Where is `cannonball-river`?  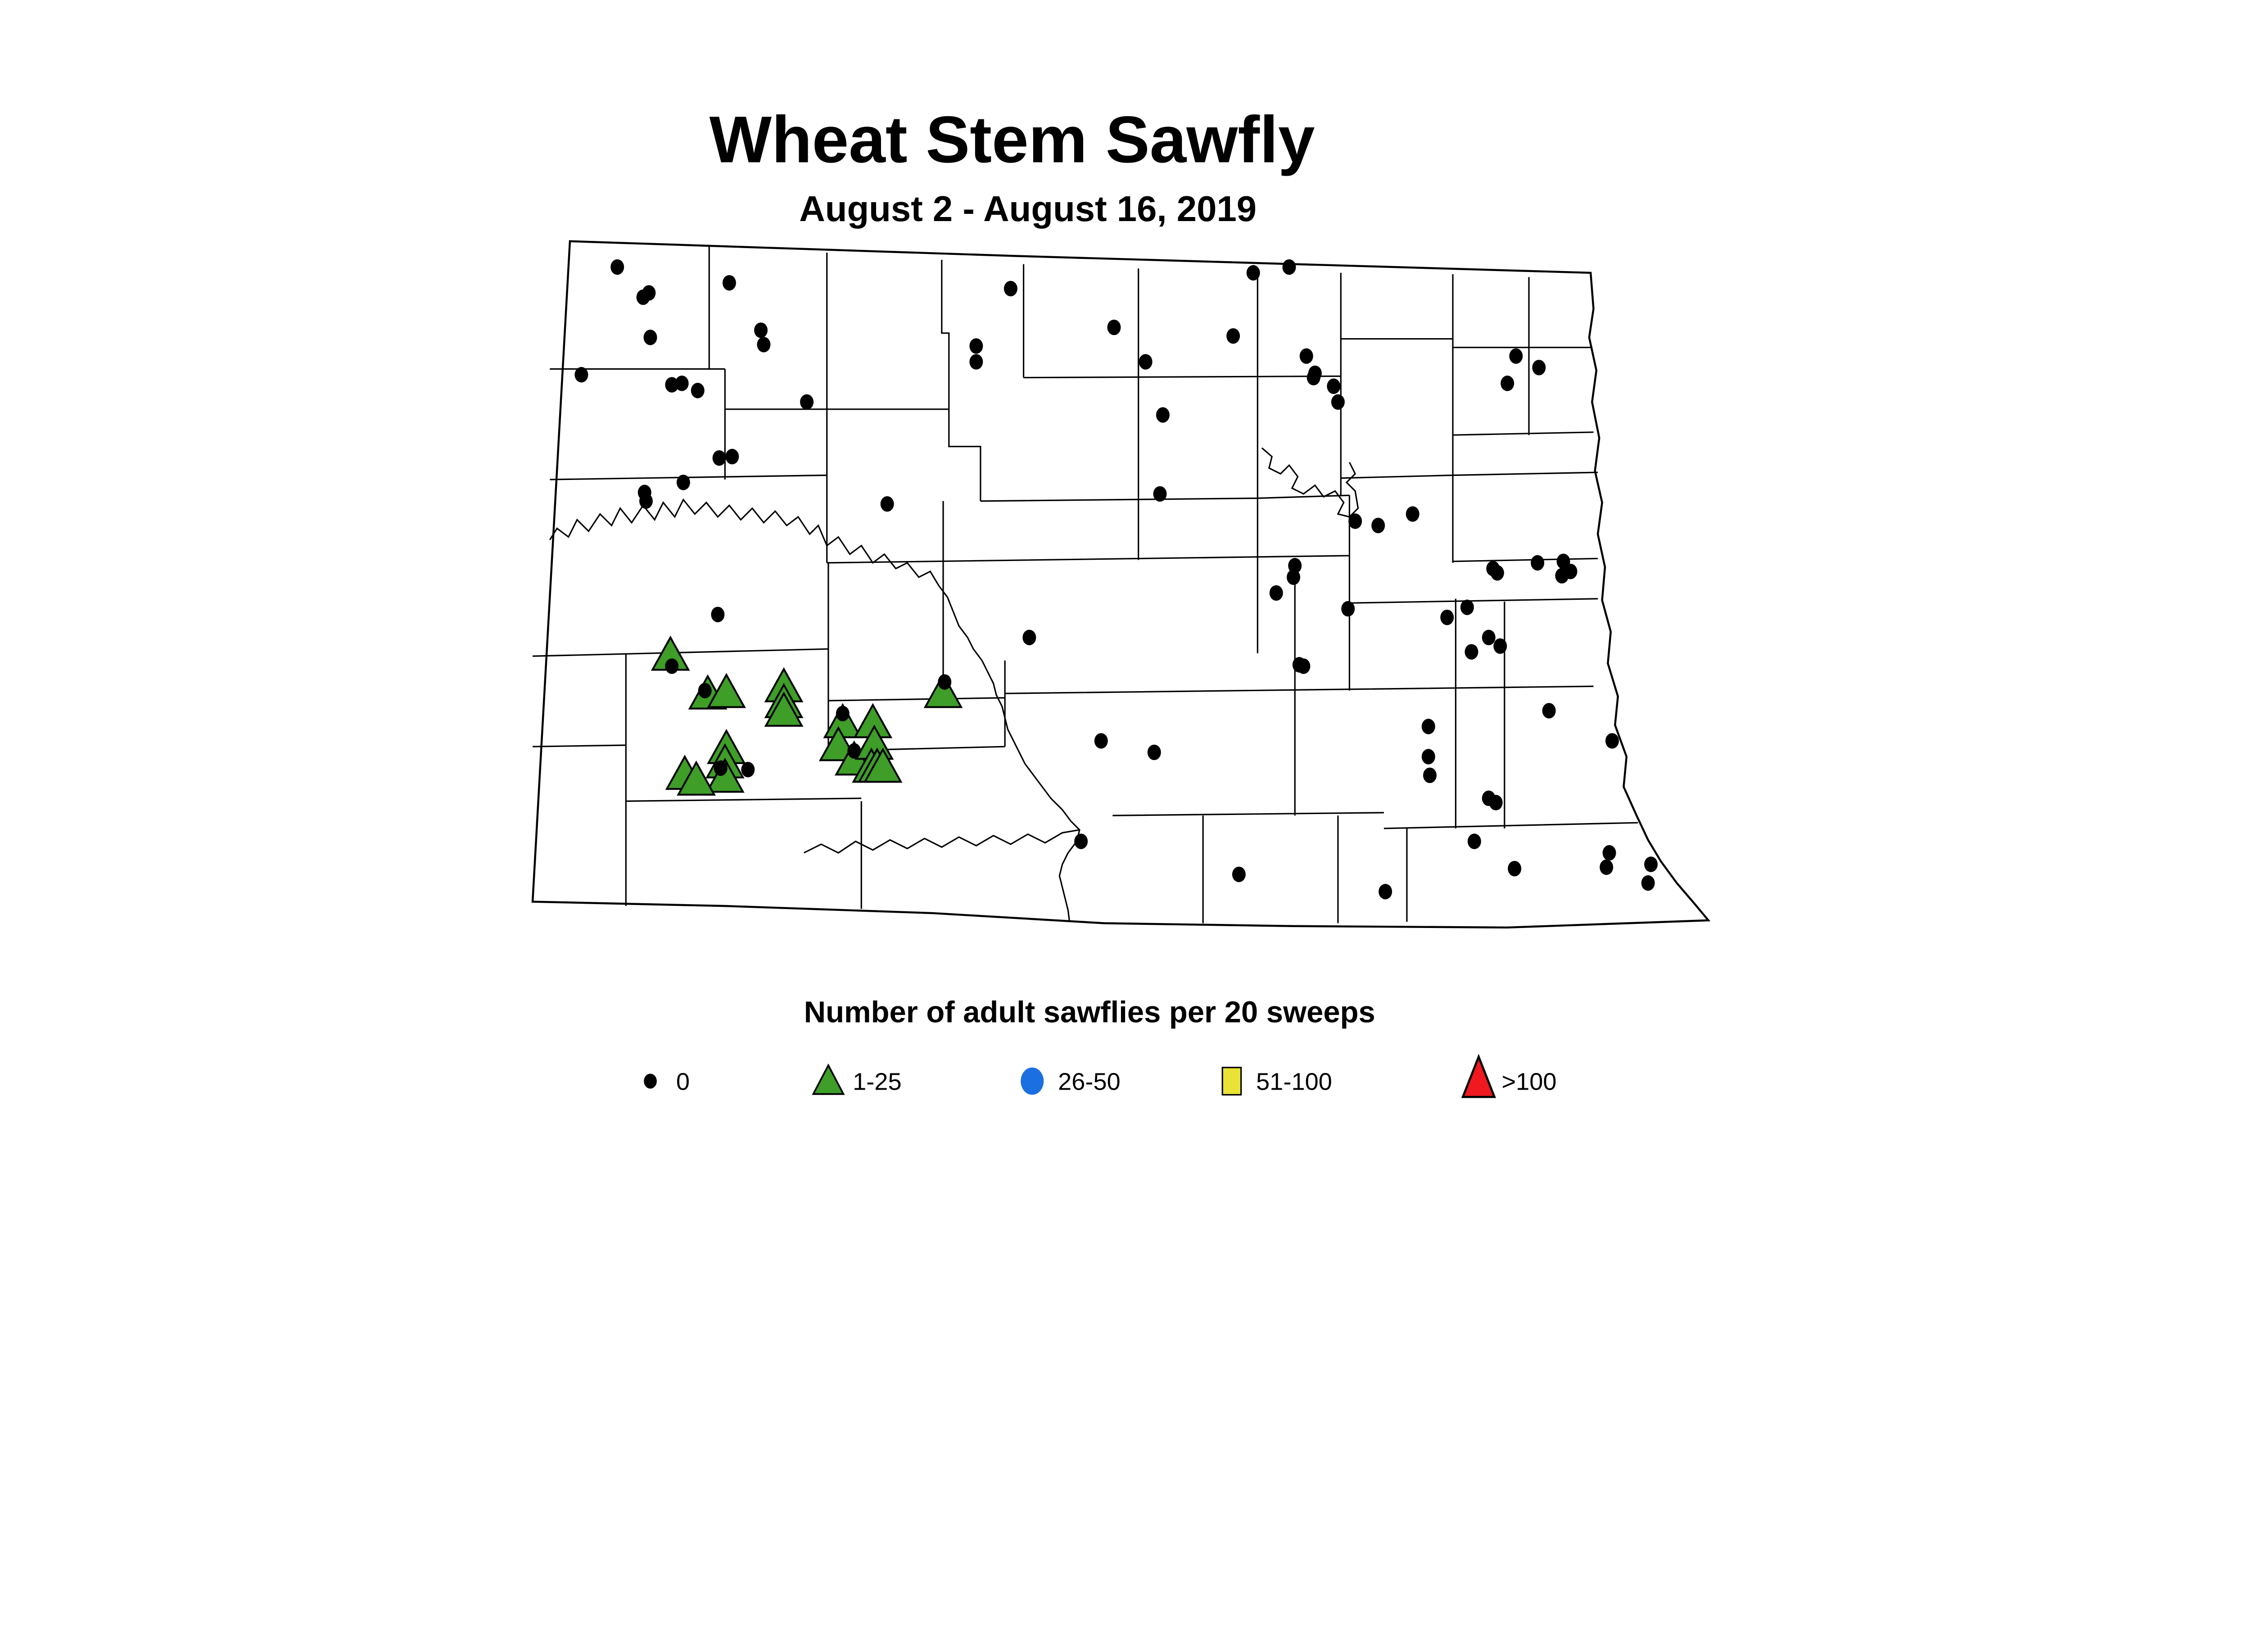
cannonball-river is located at coordinates (942, 841).